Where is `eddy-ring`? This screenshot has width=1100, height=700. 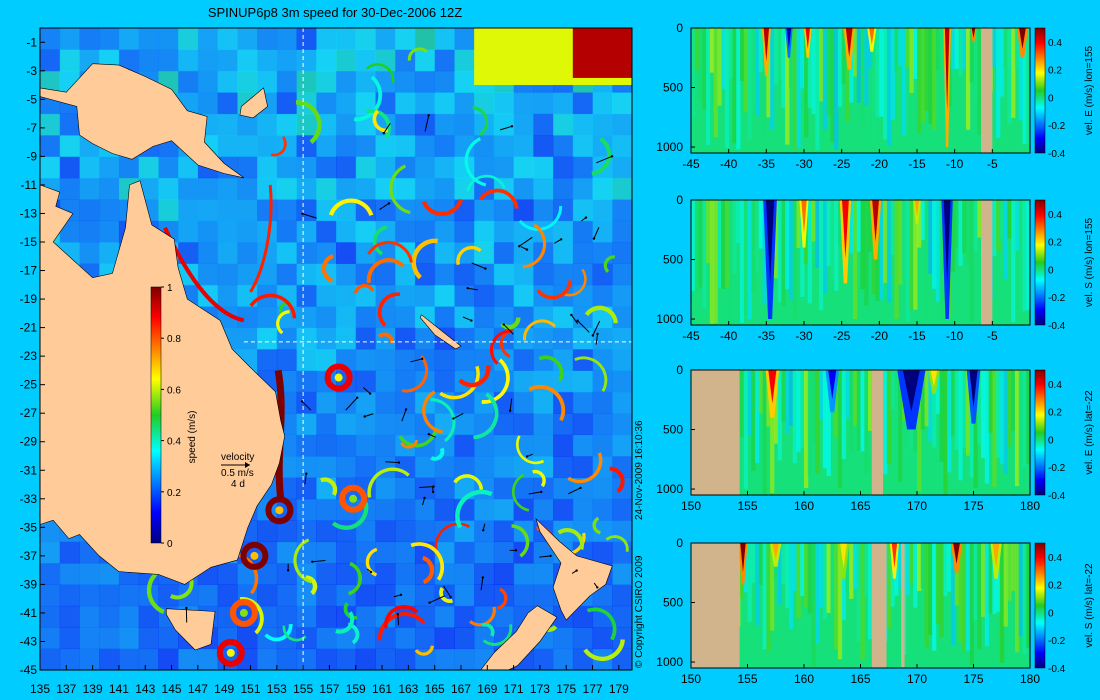
eddy-ring is located at coordinates (353, 498).